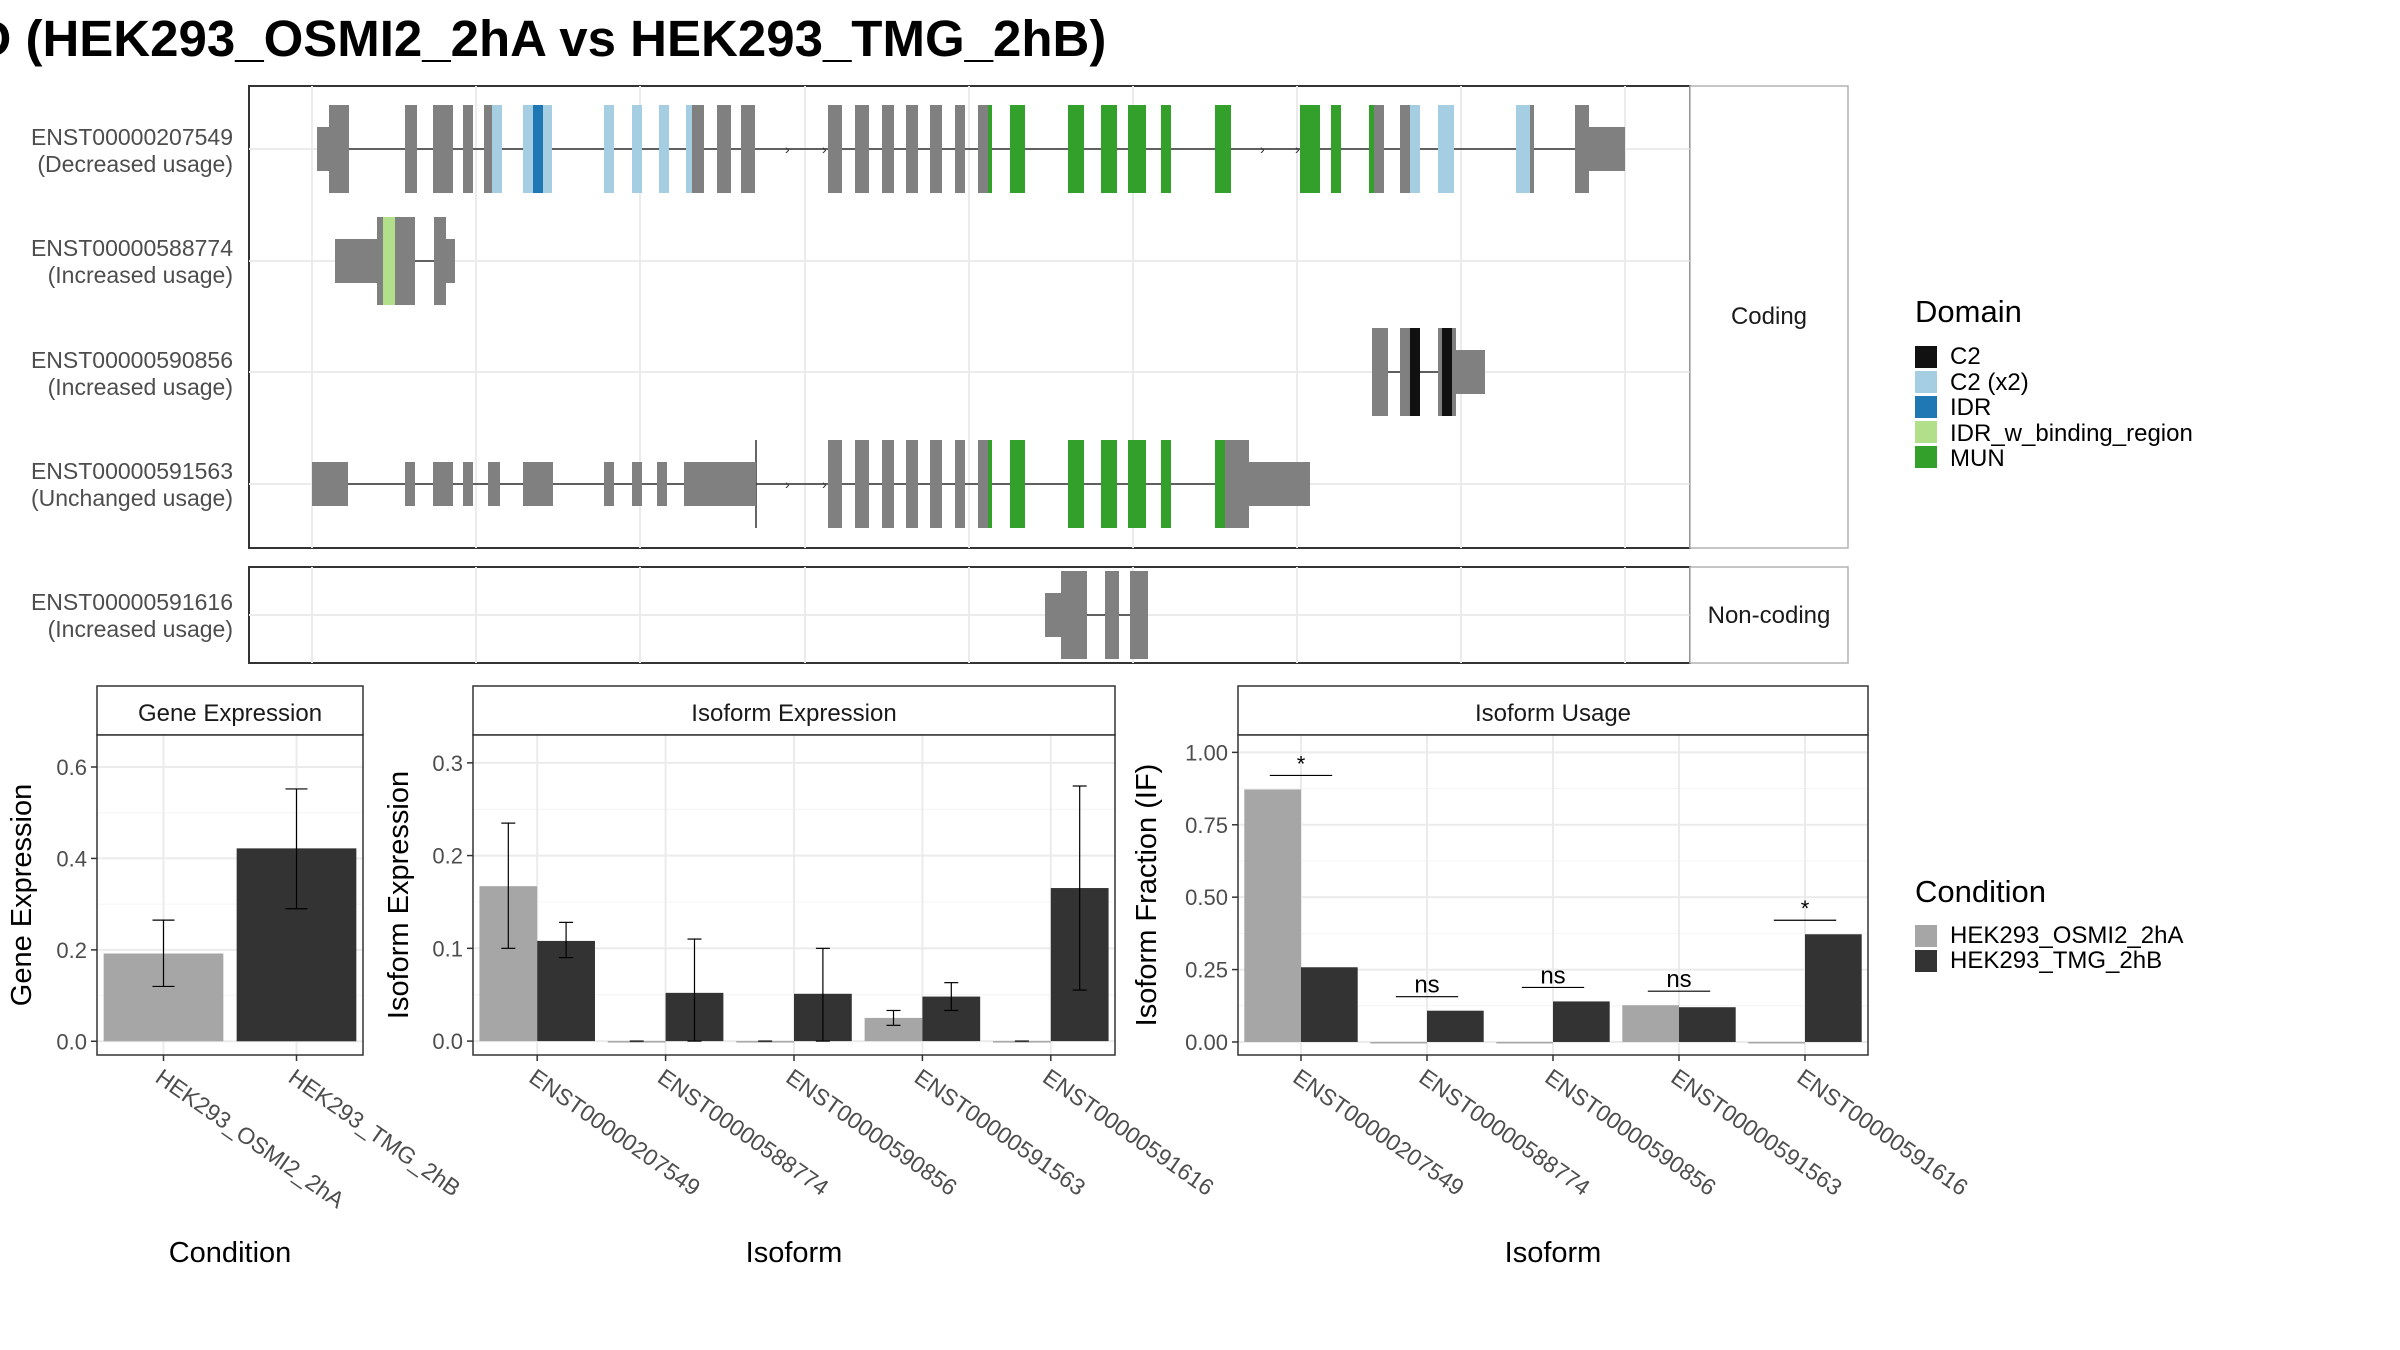  Describe the element at coordinates (389, 261) in the screenshot. I see `domain-idr-binding` at that location.